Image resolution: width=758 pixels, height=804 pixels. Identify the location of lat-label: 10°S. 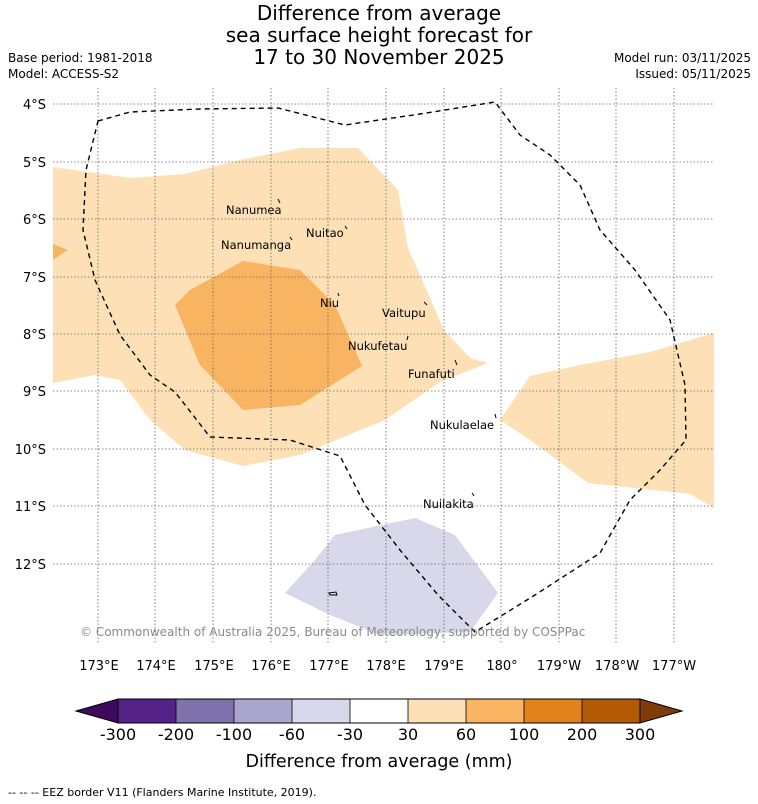
(30, 450).